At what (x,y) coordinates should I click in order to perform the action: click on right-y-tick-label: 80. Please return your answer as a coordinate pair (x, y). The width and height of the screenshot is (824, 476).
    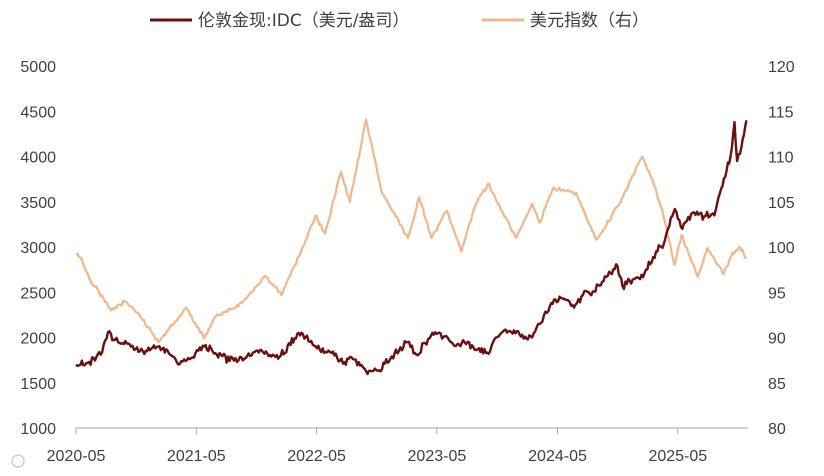
    Looking at the image, I should click on (777, 429).